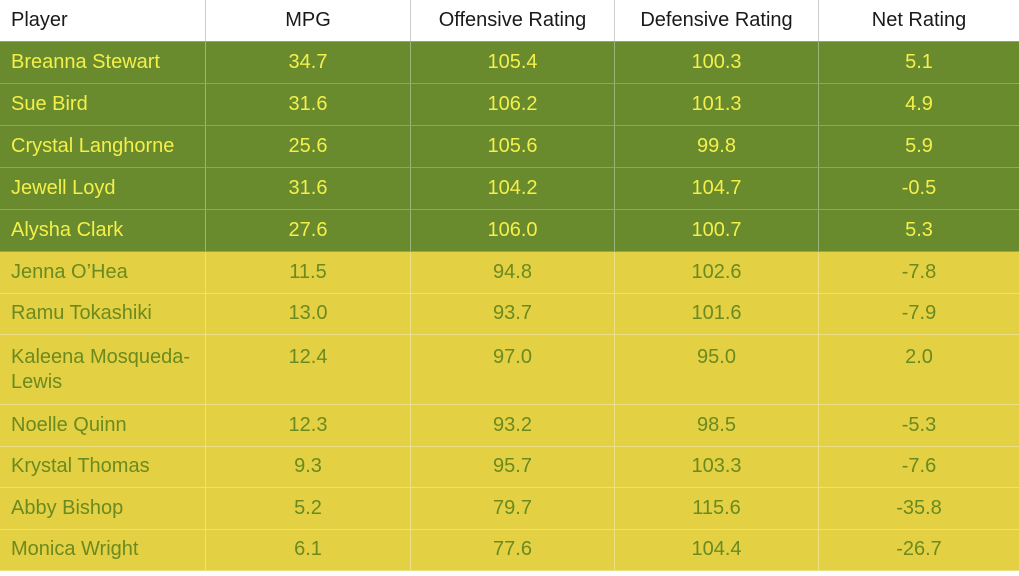  What do you see at coordinates (308, 313) in the screenshot?
I see `cell-mpg: 13.0` at bounding box center [308, 313].